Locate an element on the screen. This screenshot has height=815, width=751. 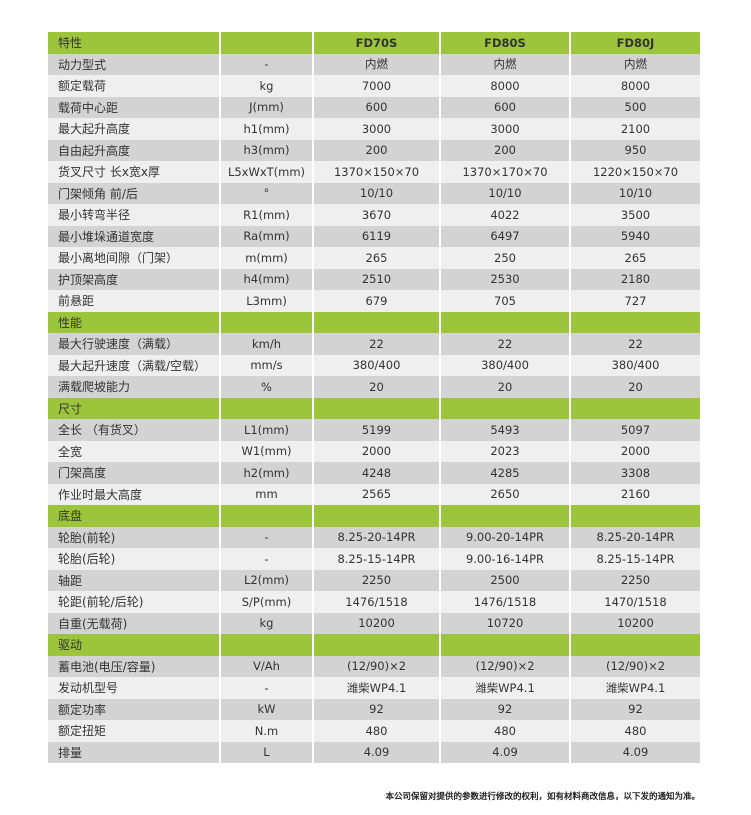
value-fd70s: 600 is located at coordinates (377, 107).